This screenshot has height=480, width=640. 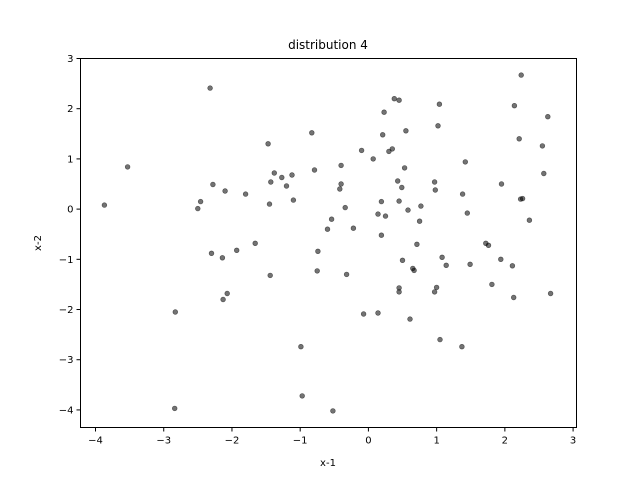 What do you see at coordinates (66, 410) in the screenshot?
I see `y-tick-label: −4` at bounding box center [66, 410].